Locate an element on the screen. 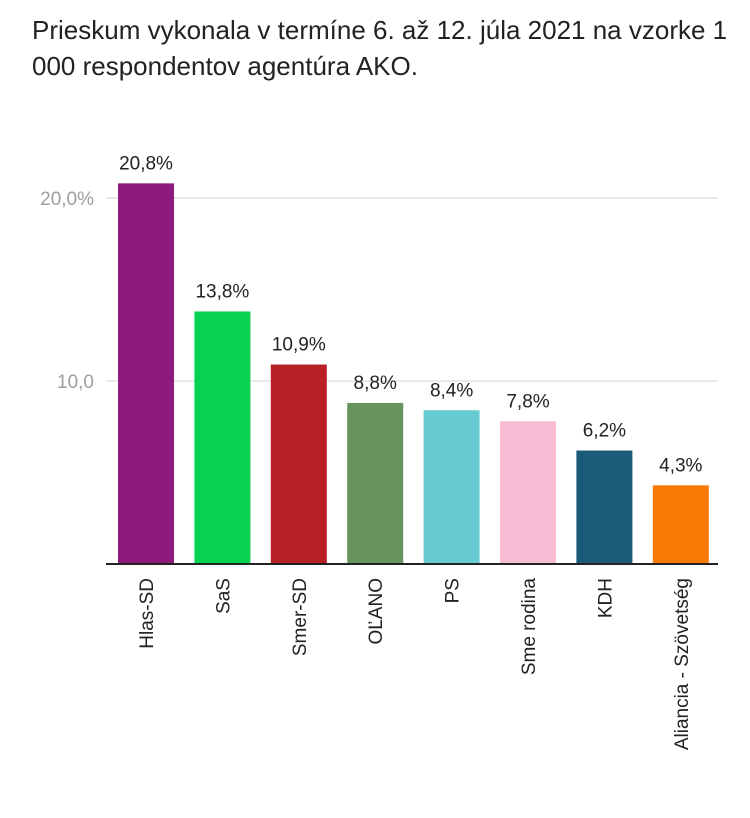 Image resolution: width=750 pixels, height=818 pixels. data-label-4: 8,4% is located at coordinates (451, 390).